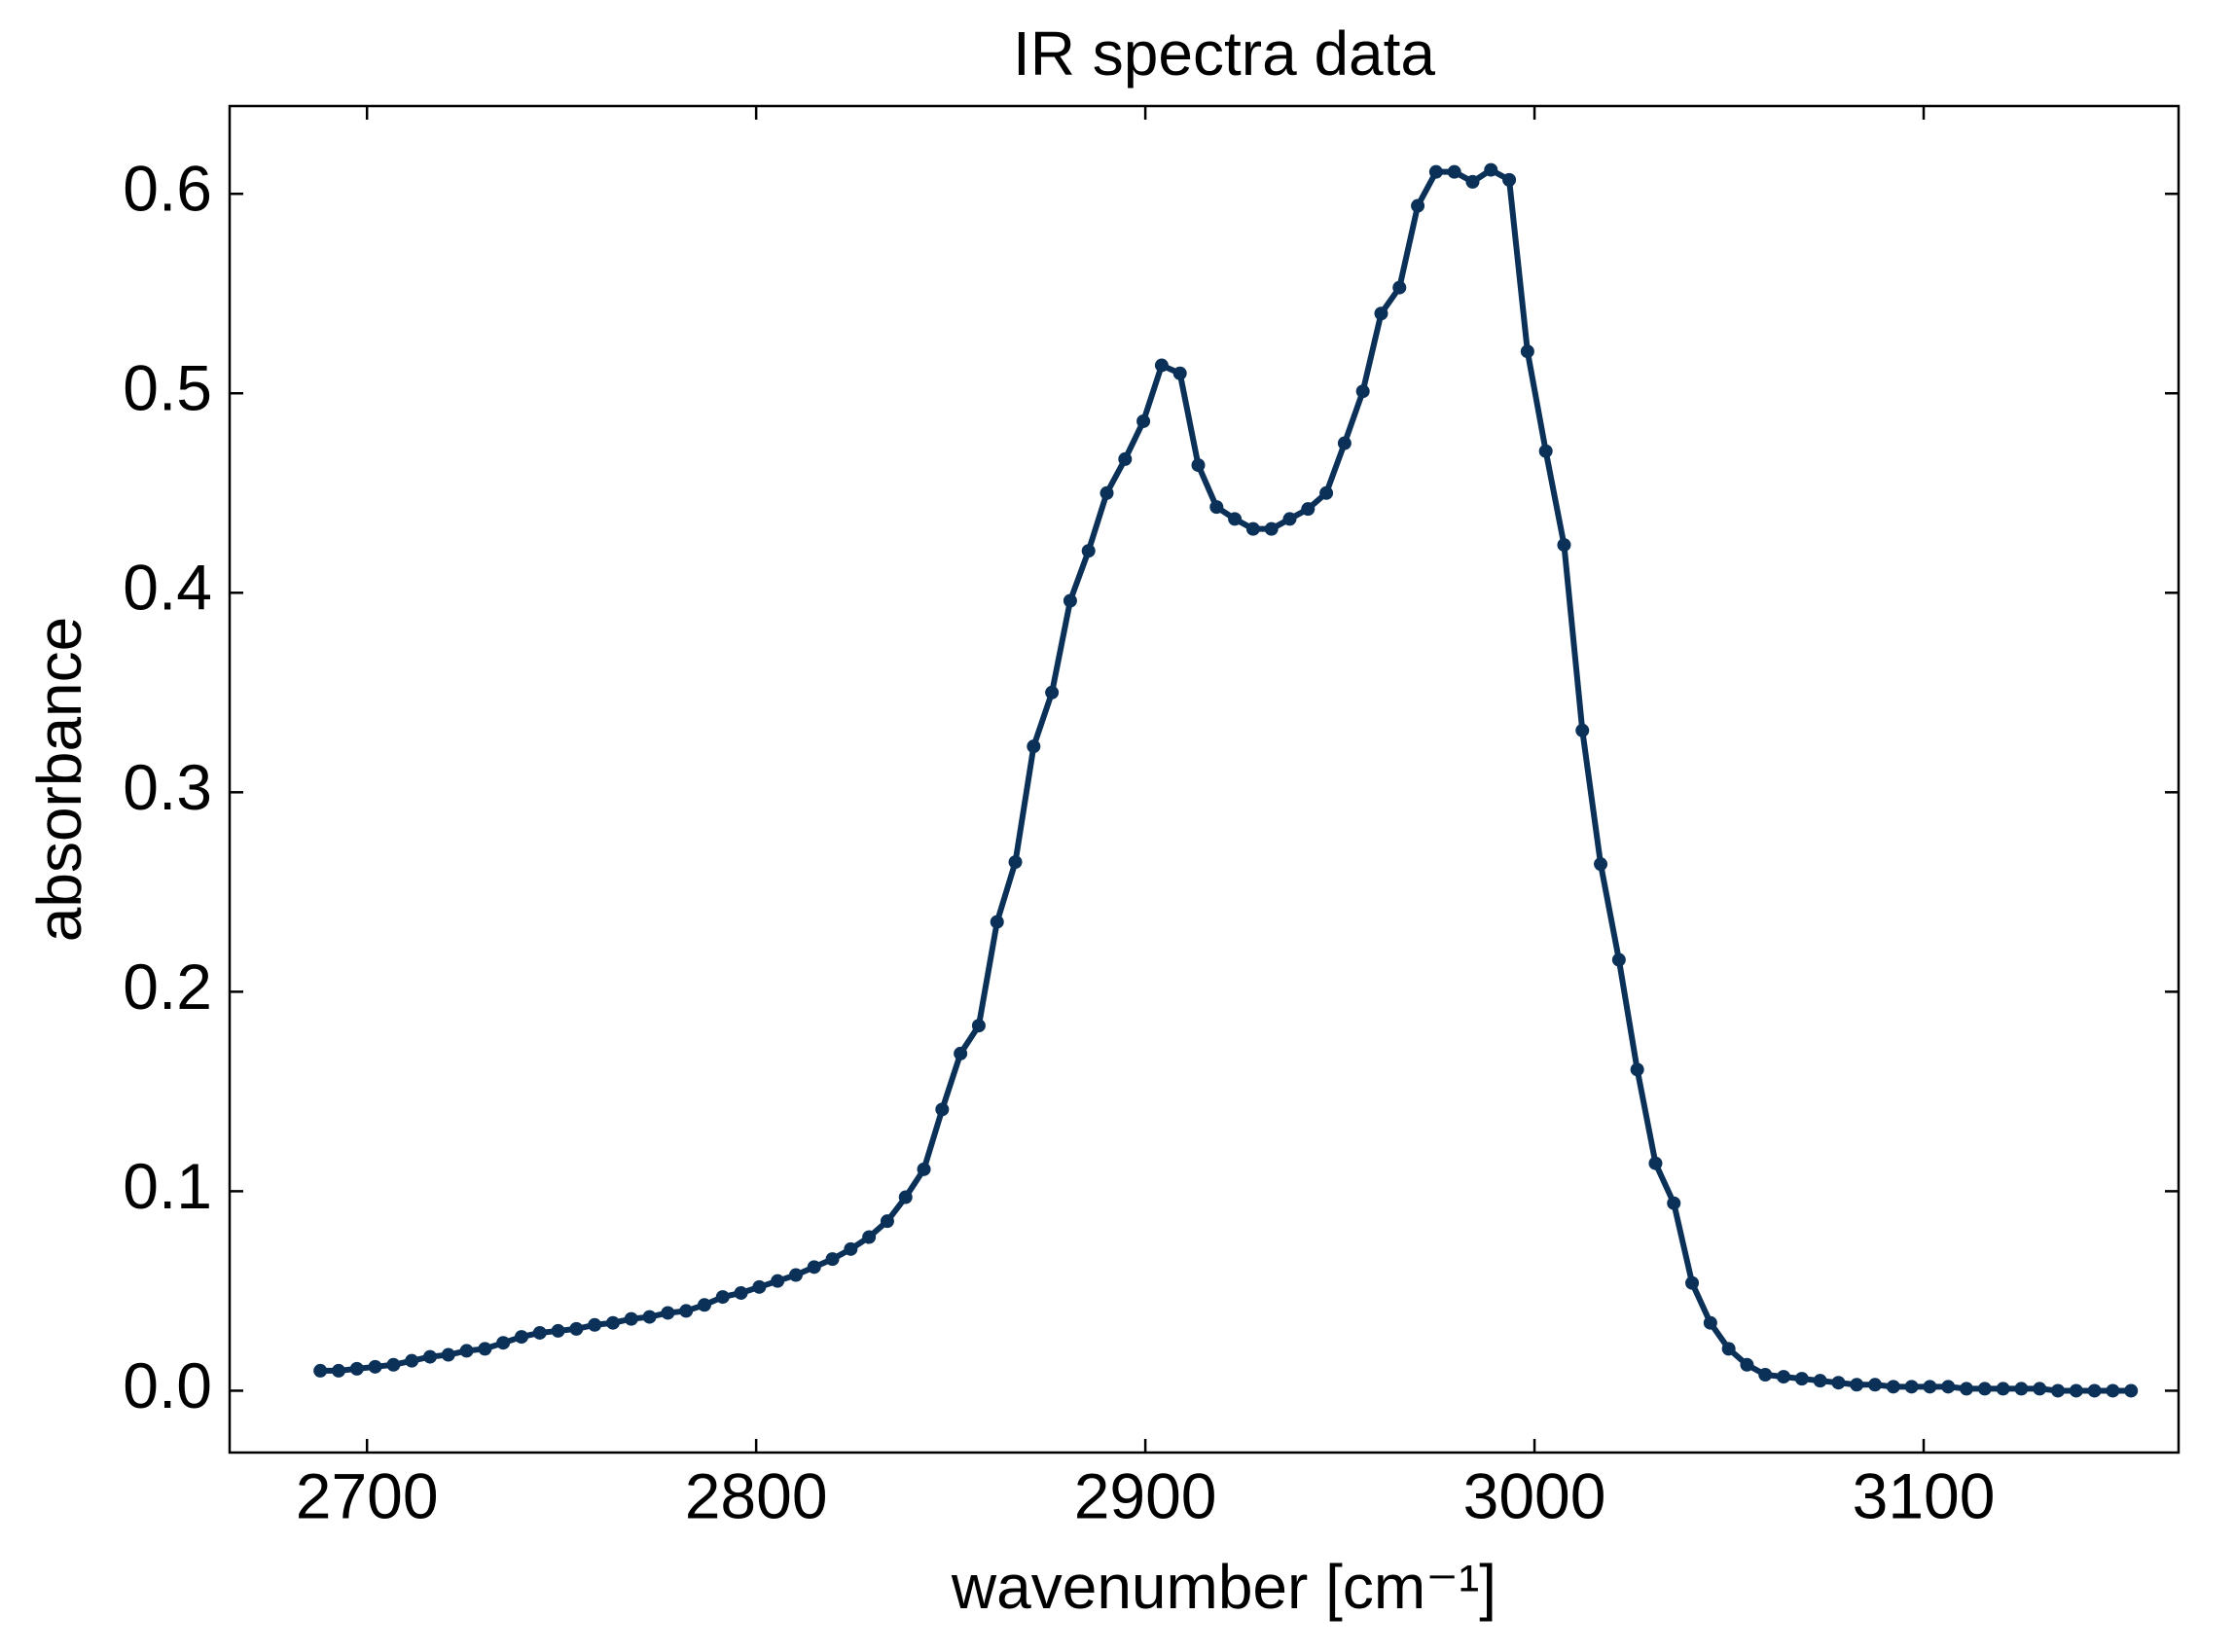  What do you see at coordinates (167, 987) in the screenshot?
I see `y-tick-label: 0.2` at bounding box center [167, 987].